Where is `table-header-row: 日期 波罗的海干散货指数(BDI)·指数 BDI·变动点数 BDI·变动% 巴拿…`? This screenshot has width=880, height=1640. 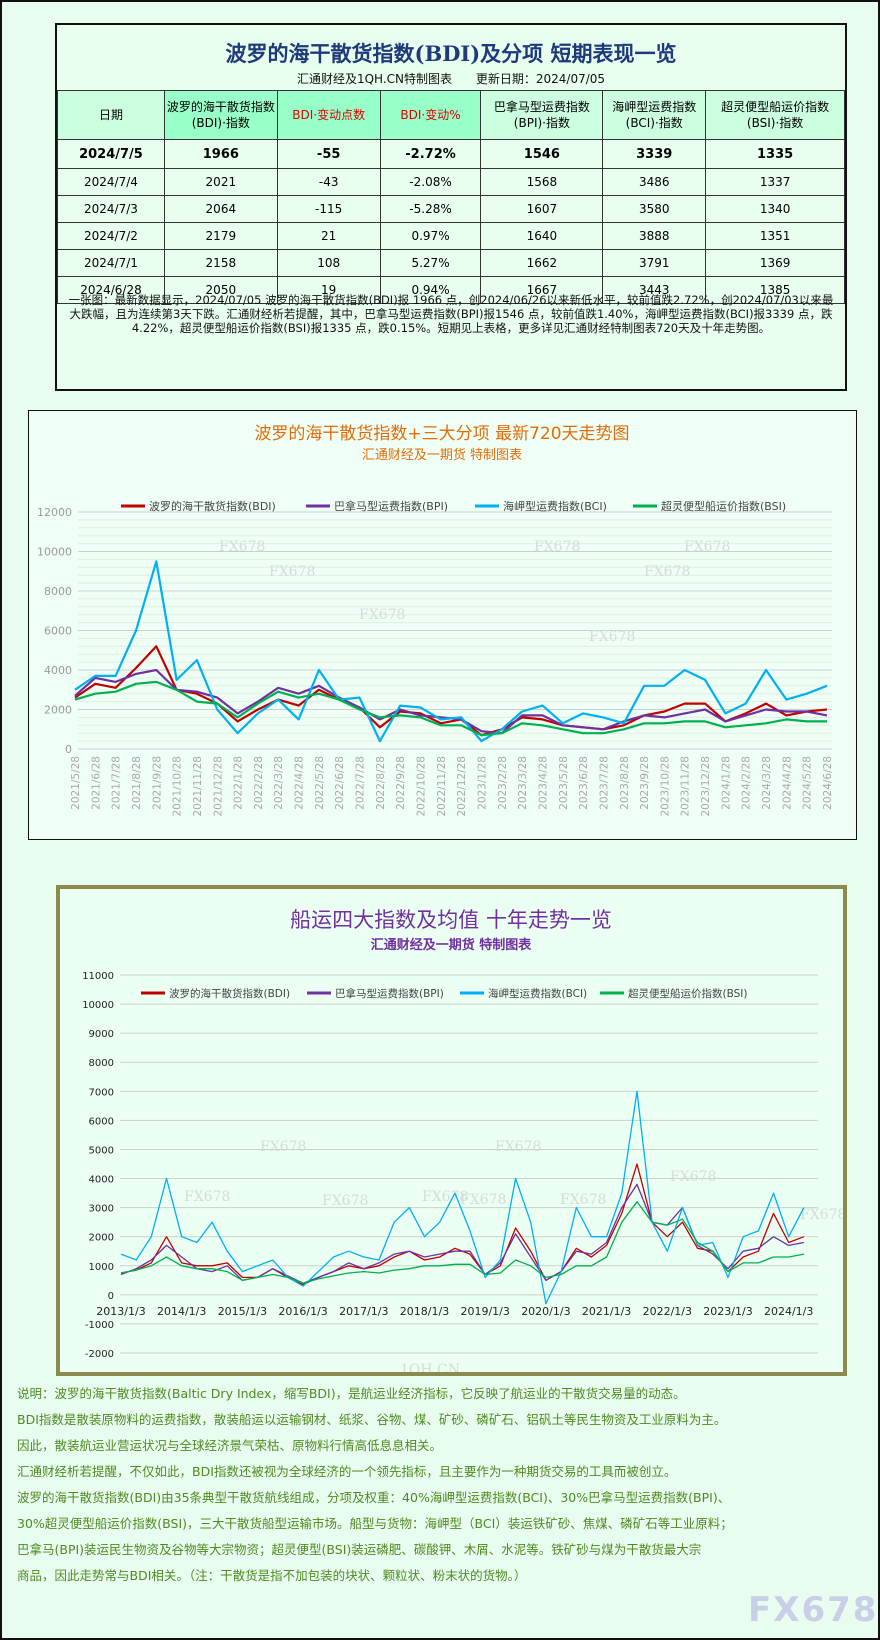 table-header-row: 日期 波罗的海干散货指数(BDI)·指数 BDI·变动点数 BDI·变动% 巴拿… is located at coordinates (451, 115).